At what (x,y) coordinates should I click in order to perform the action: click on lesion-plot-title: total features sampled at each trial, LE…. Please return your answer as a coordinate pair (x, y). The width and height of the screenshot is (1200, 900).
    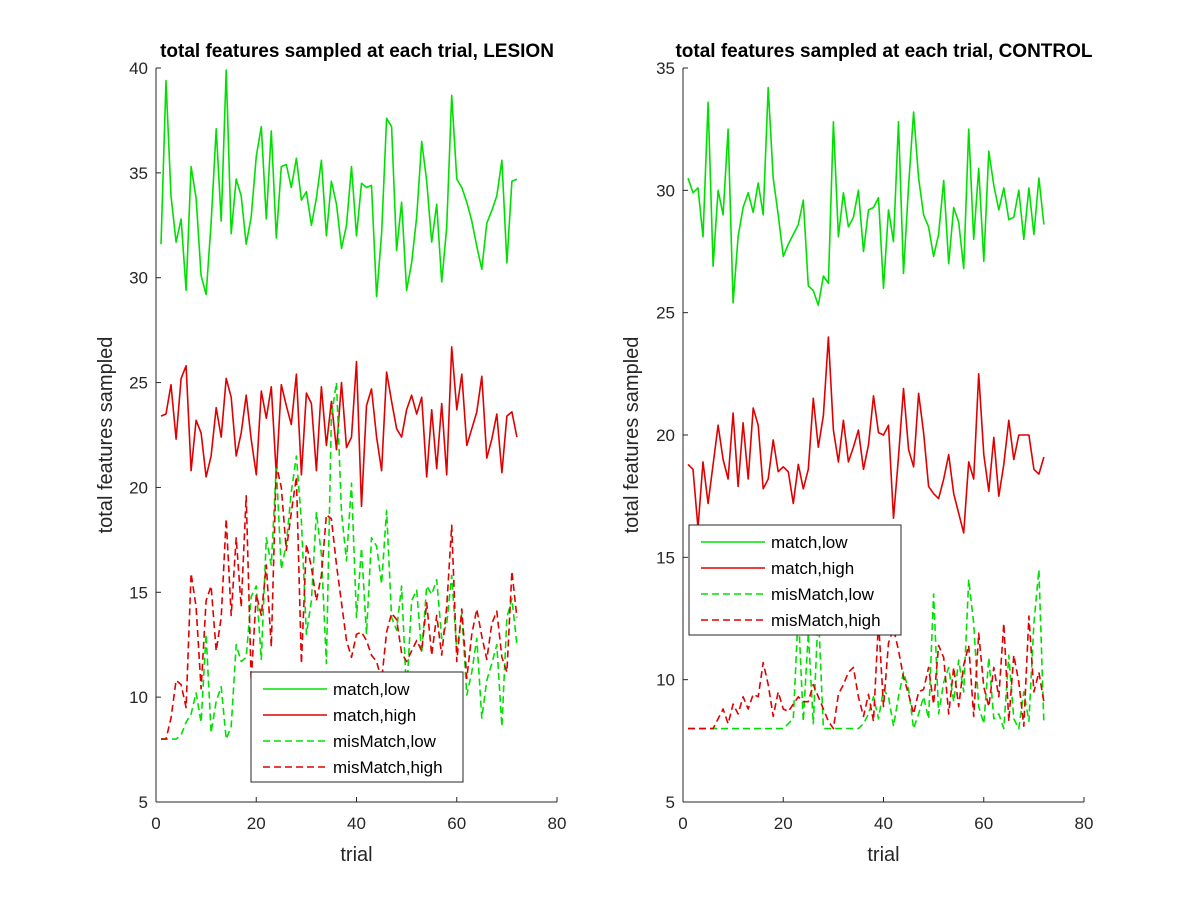
    Looking at the image, I should click on (357, 51).